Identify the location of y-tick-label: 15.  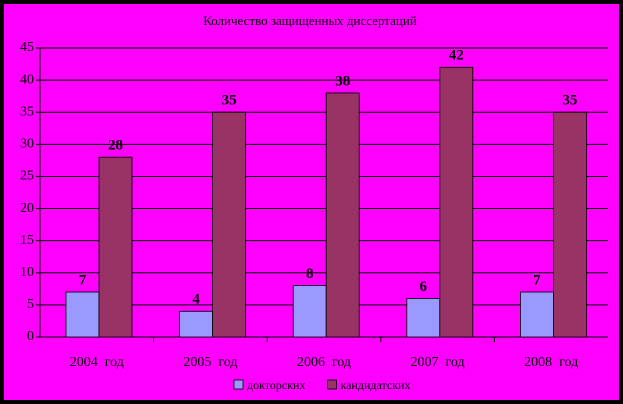
(27, 240).